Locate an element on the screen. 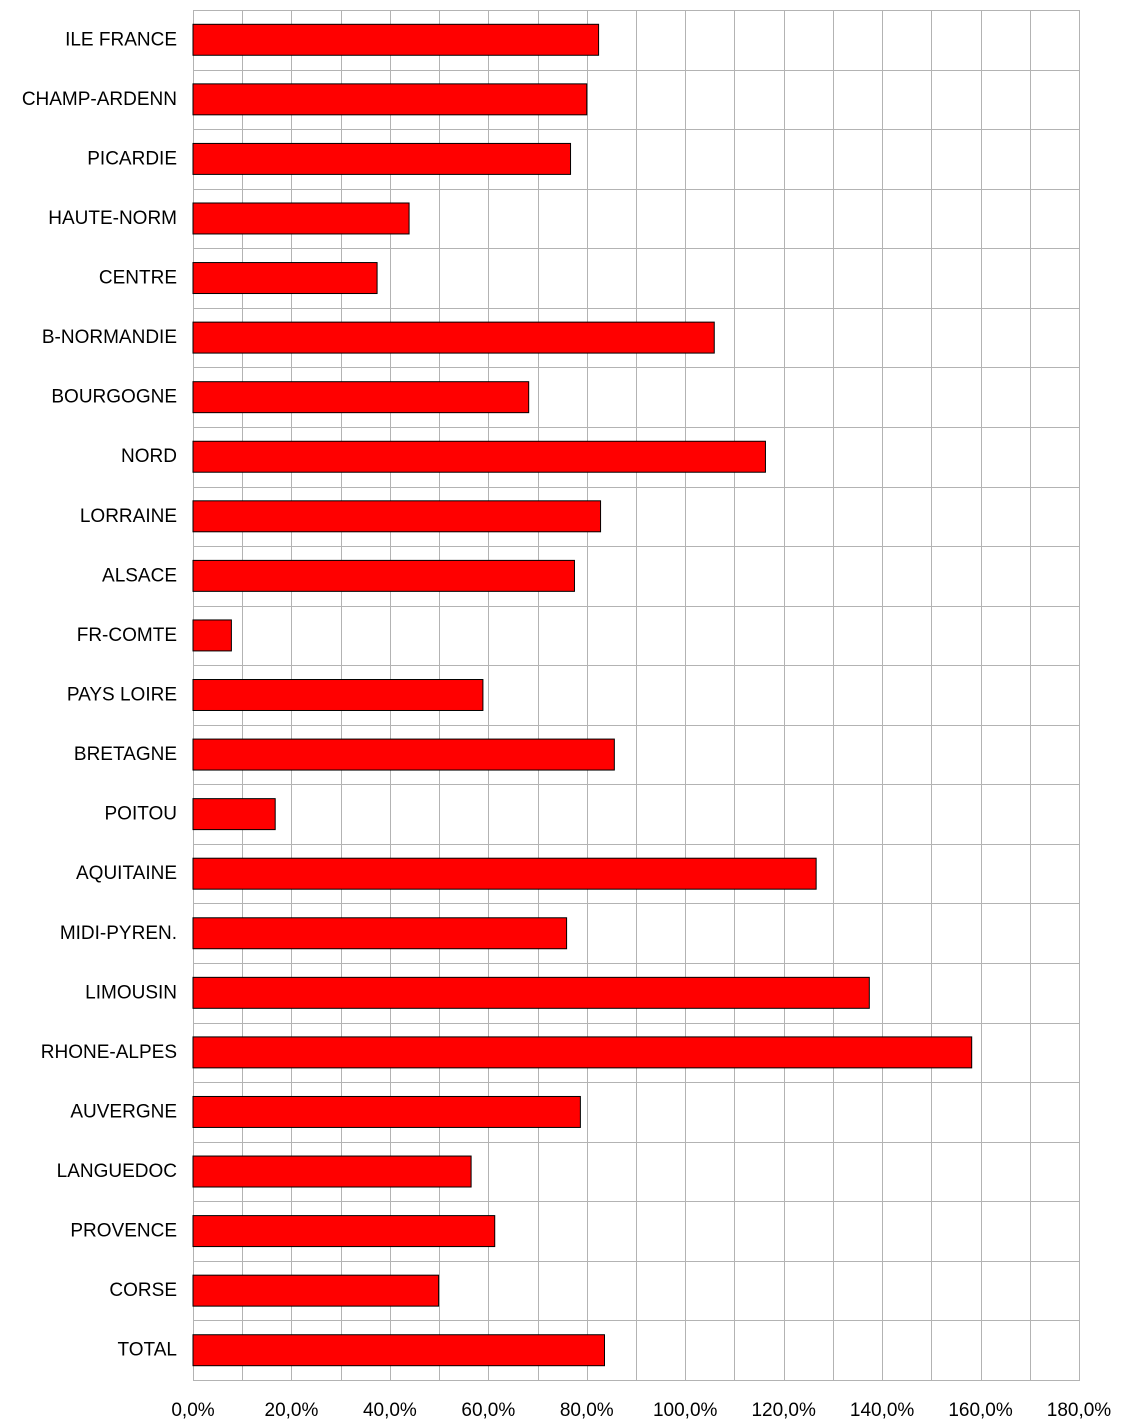  bar-b-normandie is located at coordinates (453, 337).